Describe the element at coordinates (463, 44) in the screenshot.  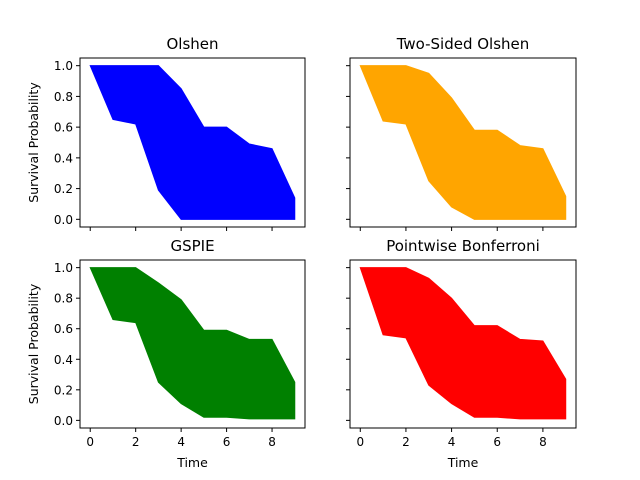
I see `subplot-title: Two-Sided Olshen` at that location.